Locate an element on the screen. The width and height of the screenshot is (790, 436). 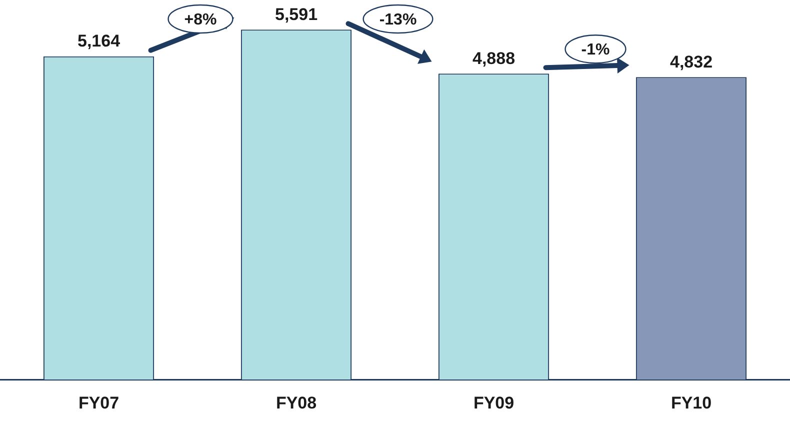
x-tick-label: FY09 is located at coordinates (493, 402).